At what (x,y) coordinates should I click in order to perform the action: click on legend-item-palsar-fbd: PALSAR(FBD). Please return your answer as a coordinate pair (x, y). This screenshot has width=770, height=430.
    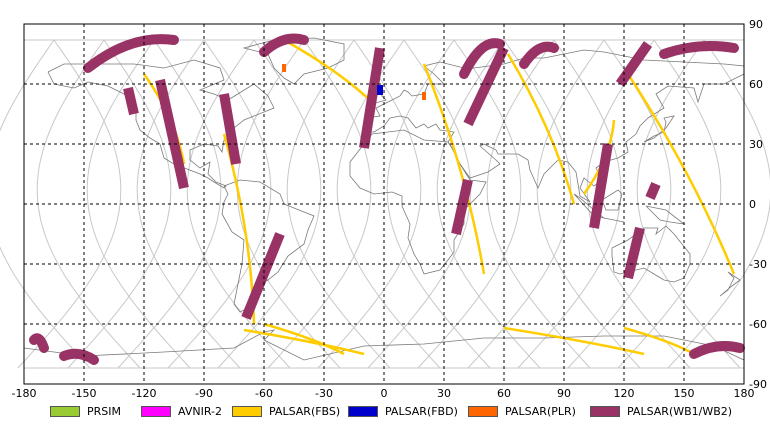
    Looking at the image, I should click on (403, 411).